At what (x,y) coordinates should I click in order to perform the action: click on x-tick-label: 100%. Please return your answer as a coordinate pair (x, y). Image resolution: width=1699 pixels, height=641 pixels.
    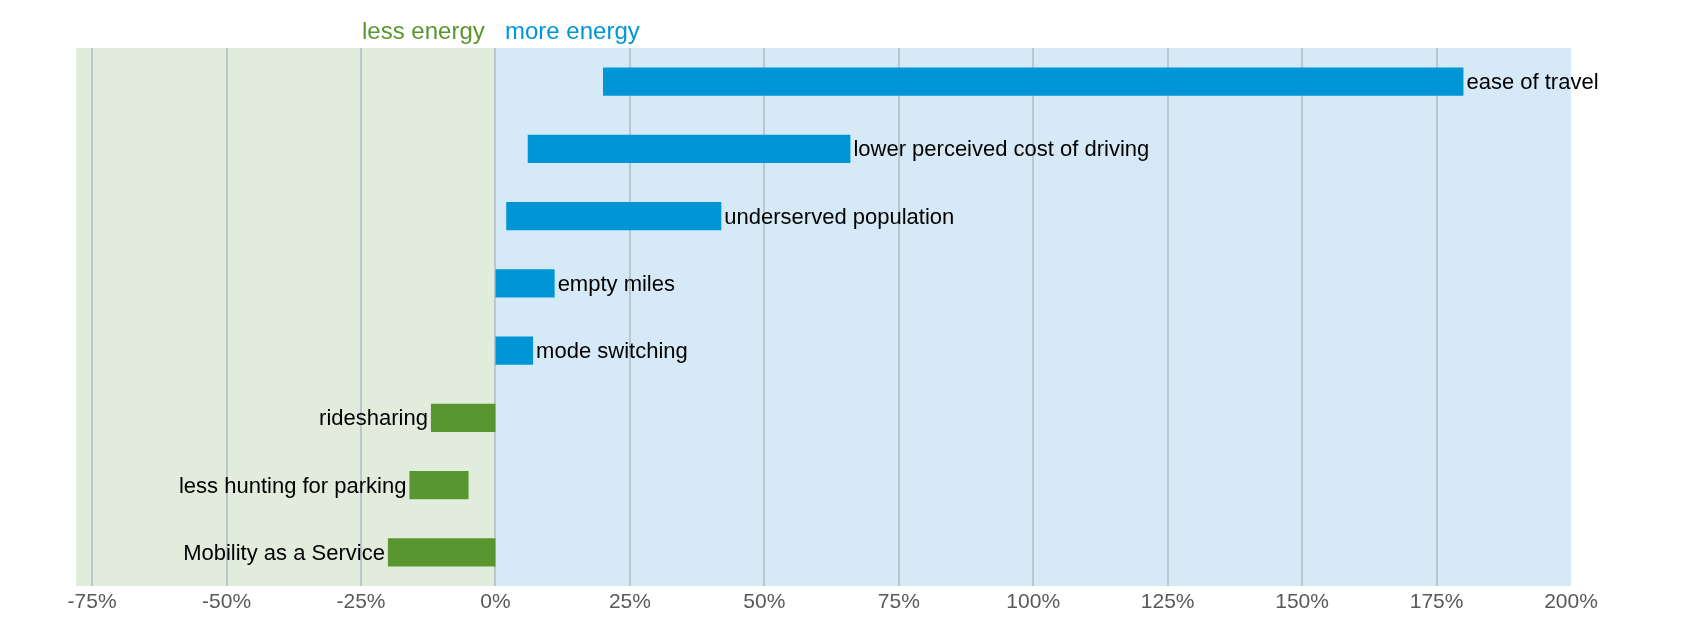
    Looking at the image, I should click on (1033, 600).